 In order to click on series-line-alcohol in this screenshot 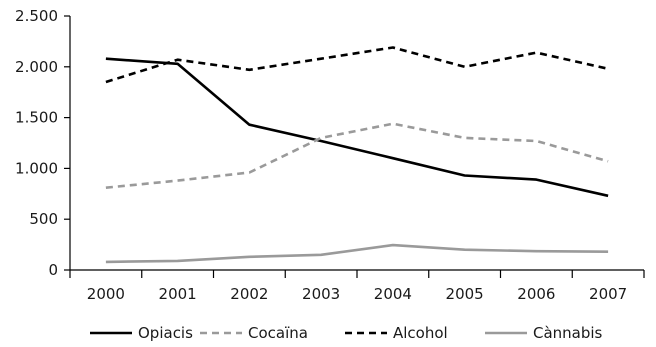, I will do `click(357, 65)`.